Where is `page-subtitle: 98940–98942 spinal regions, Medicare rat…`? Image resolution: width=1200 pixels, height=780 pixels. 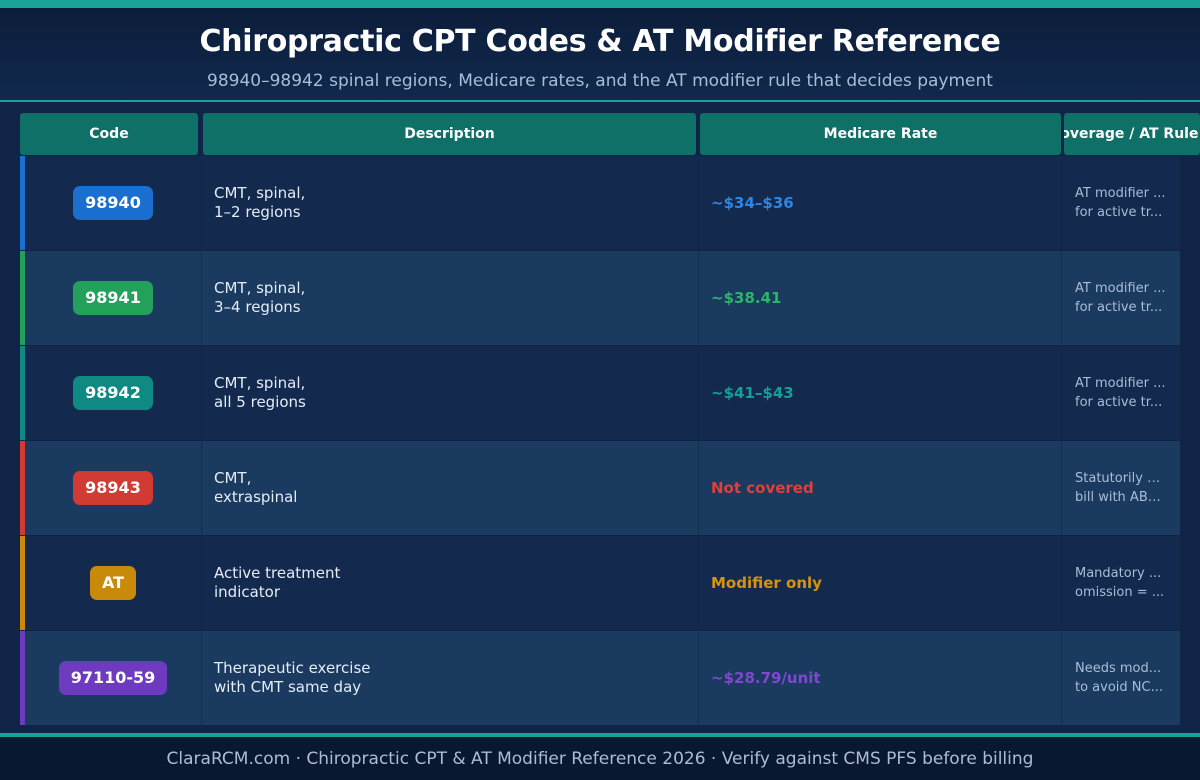
page-subtitle: 98940–98942 spinal regions, Medicare rat… is located at coordinates (600, 81).